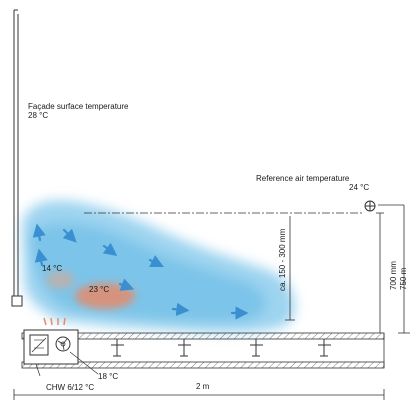  Describe the element at coordinates (370, 206) in the screenshot. I see `crosshair-circle-icon` at that location.